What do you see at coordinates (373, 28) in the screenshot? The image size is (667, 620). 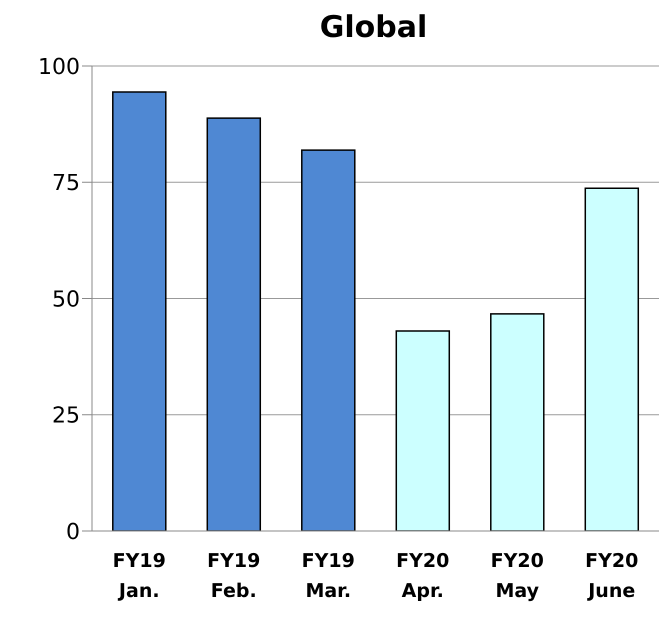 I see `chart-title: Global` at bounding box center [373, 28].